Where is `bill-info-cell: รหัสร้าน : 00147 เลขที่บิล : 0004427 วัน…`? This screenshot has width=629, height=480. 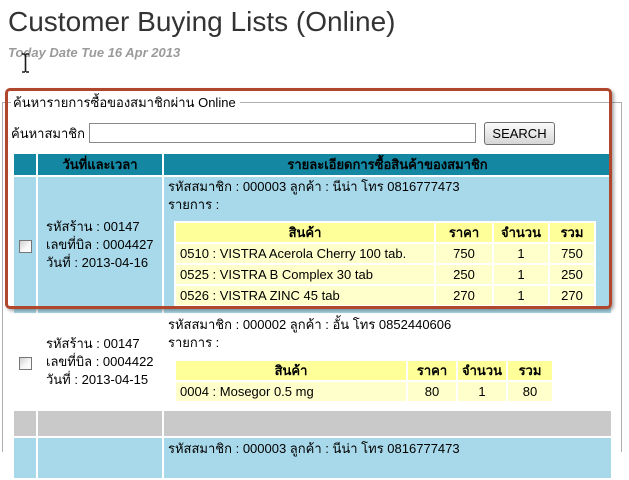
bill-info-cell: รหัสร้าน : 00147 เลขที่บิล : 0004427 วัน… is located at coordinates (100, 245).